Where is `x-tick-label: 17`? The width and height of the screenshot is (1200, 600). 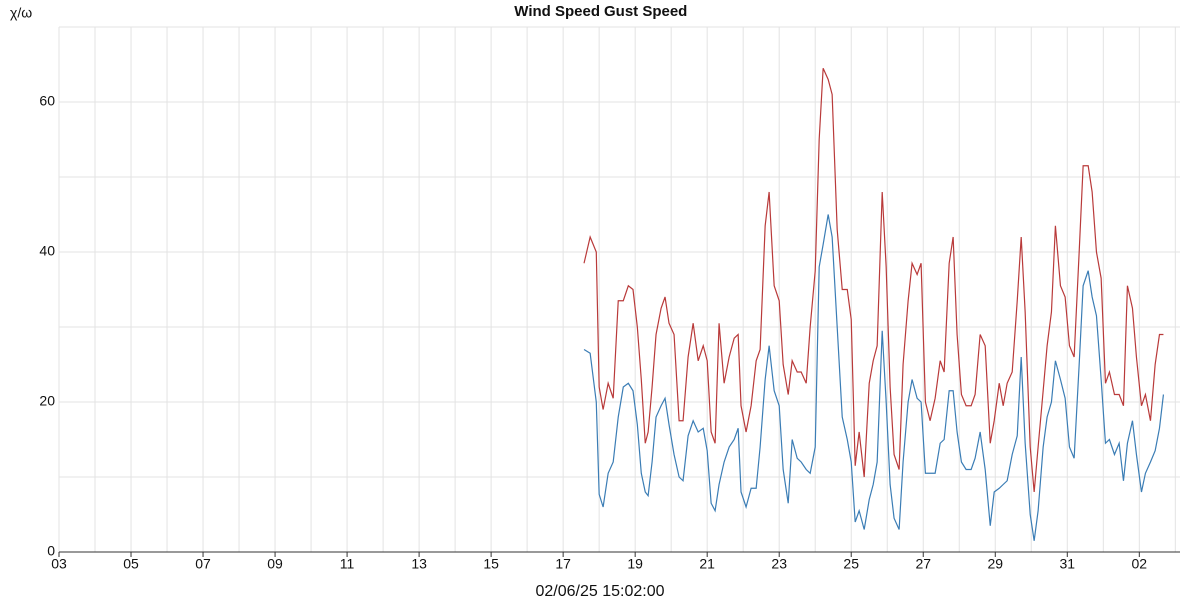 x-tick-label: 17 is located at coordinates (563, 564).